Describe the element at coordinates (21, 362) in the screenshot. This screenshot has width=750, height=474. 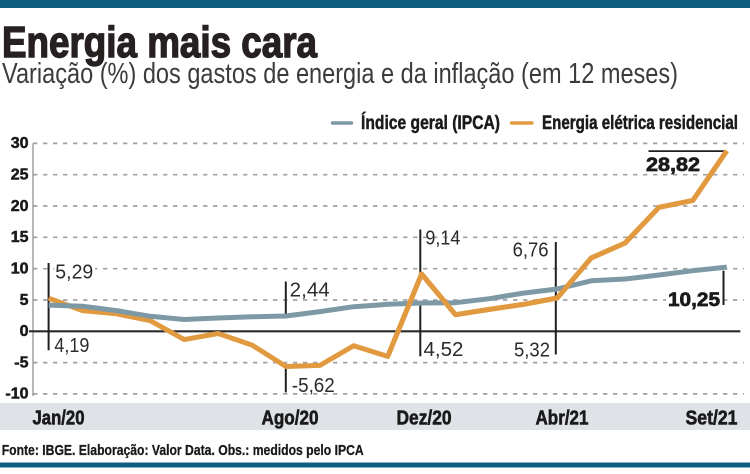
I see `svg-text: -5` at that location.